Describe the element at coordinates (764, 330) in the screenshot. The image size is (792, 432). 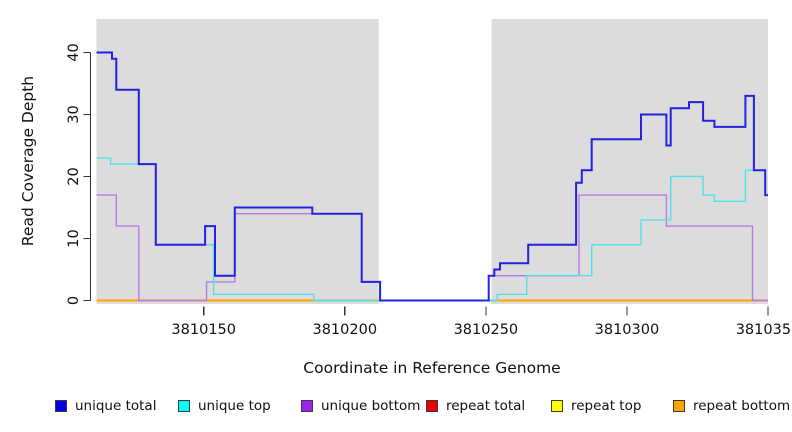
I see `x-tick-label: 3810350` at that location.